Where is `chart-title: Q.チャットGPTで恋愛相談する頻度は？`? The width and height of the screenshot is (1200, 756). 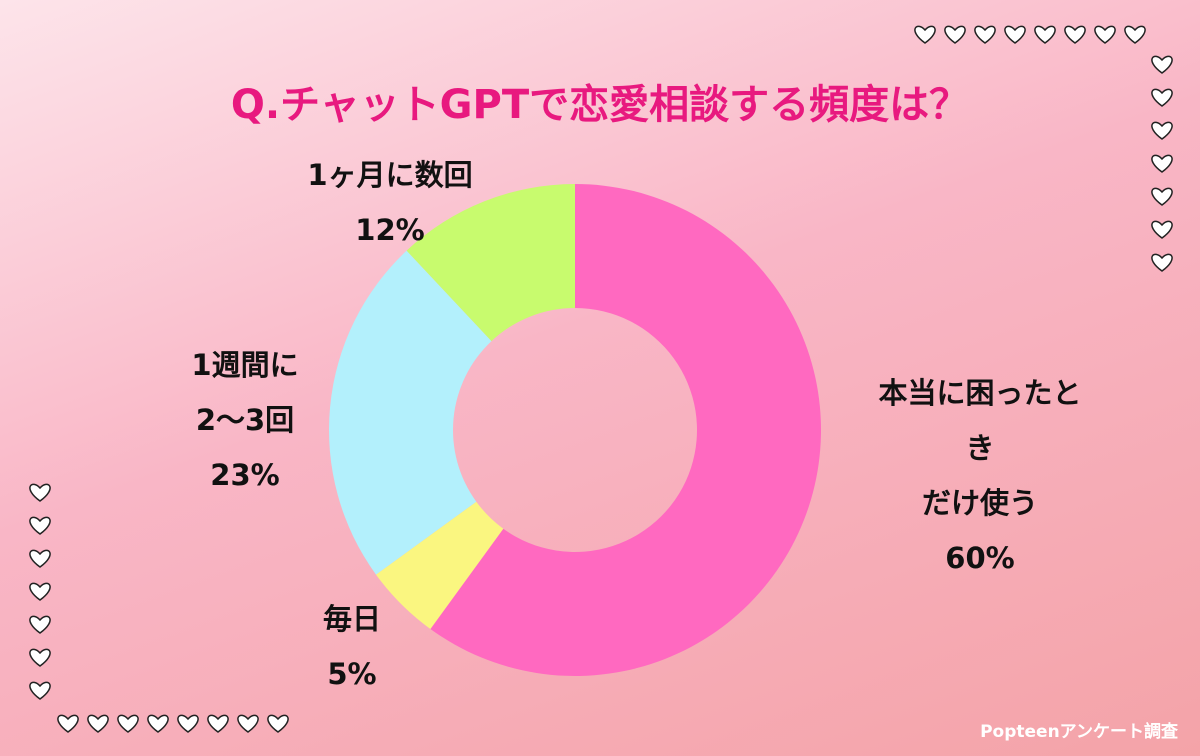 chart-title: Q.チャットGPTで恋愛相談する頻度は？ is located at coordinates (600, 105).